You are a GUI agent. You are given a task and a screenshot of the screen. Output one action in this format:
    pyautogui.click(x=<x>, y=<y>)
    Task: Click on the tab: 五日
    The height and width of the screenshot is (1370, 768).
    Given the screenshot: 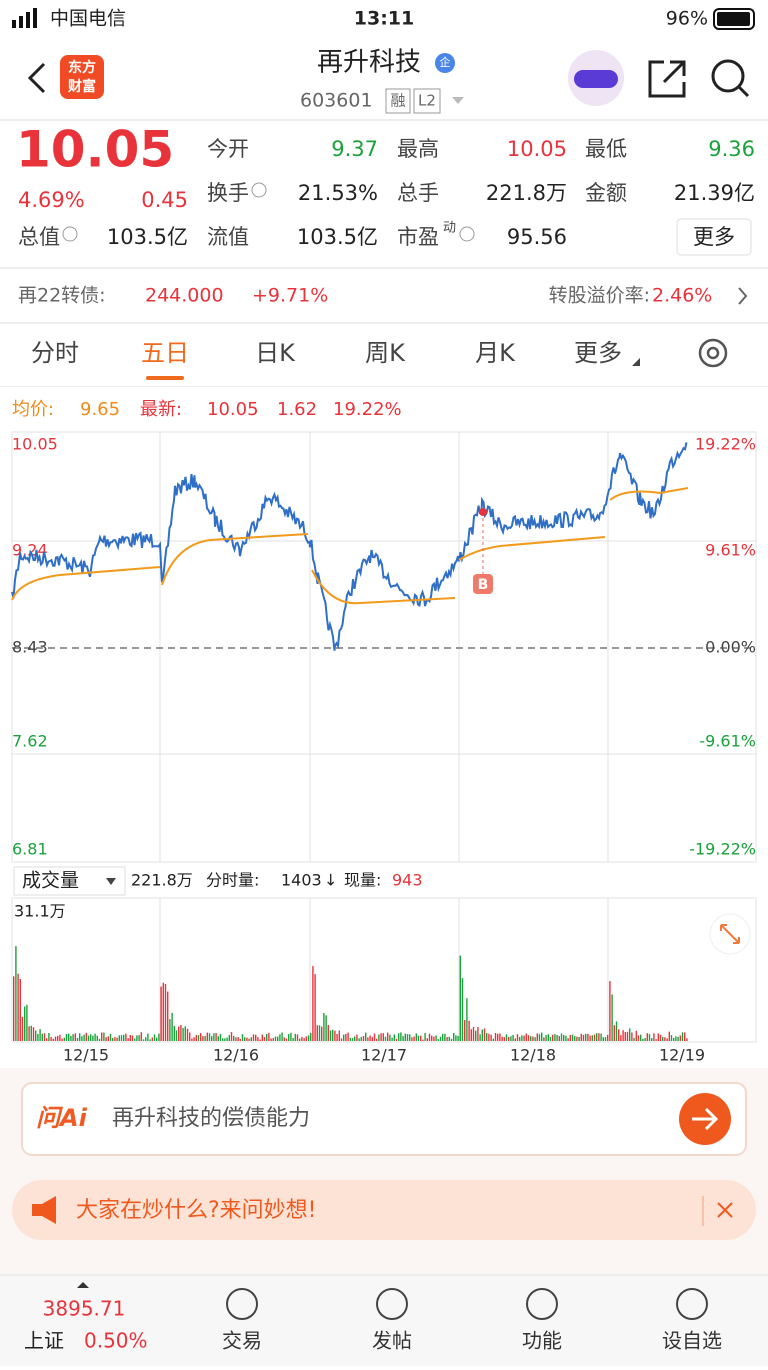 What is the action you would take?
    pyautogui.click(x=165, y=353)
    